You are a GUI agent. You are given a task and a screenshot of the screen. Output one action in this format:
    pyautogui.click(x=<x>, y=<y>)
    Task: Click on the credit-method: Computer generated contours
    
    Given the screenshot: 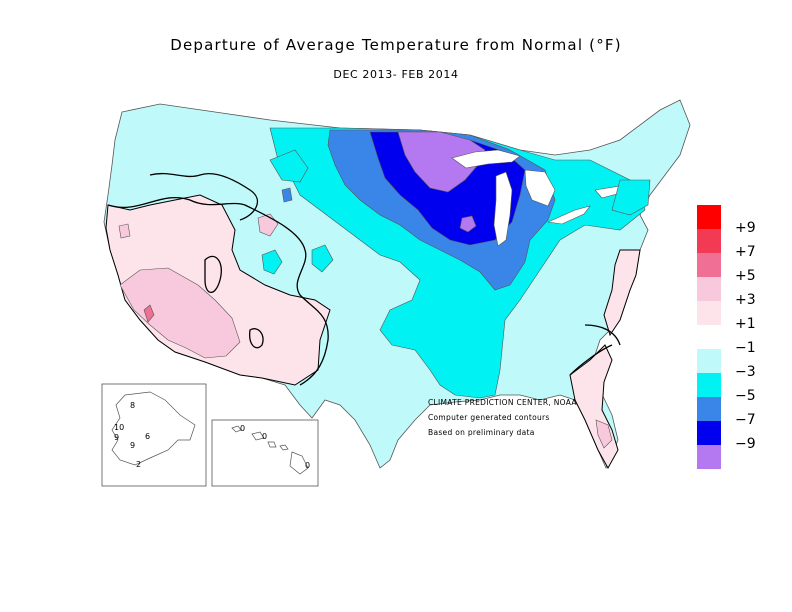 What is the action you would take?
    pyautogui.click(x=489, y=417)
    